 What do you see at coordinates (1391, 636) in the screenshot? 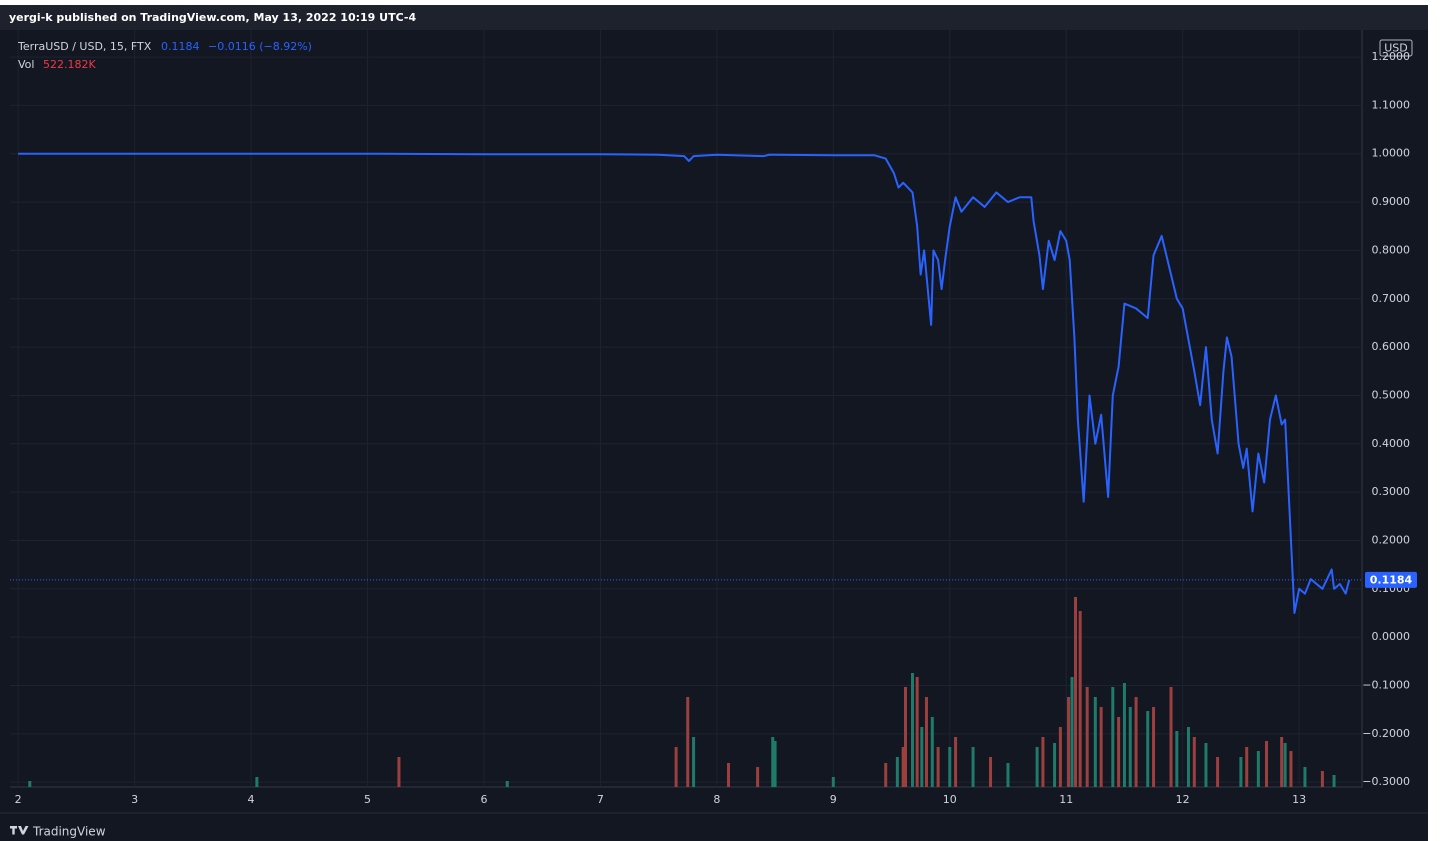
I see `y-tick-label: 0.0000` at bounding box center [1391, 636].